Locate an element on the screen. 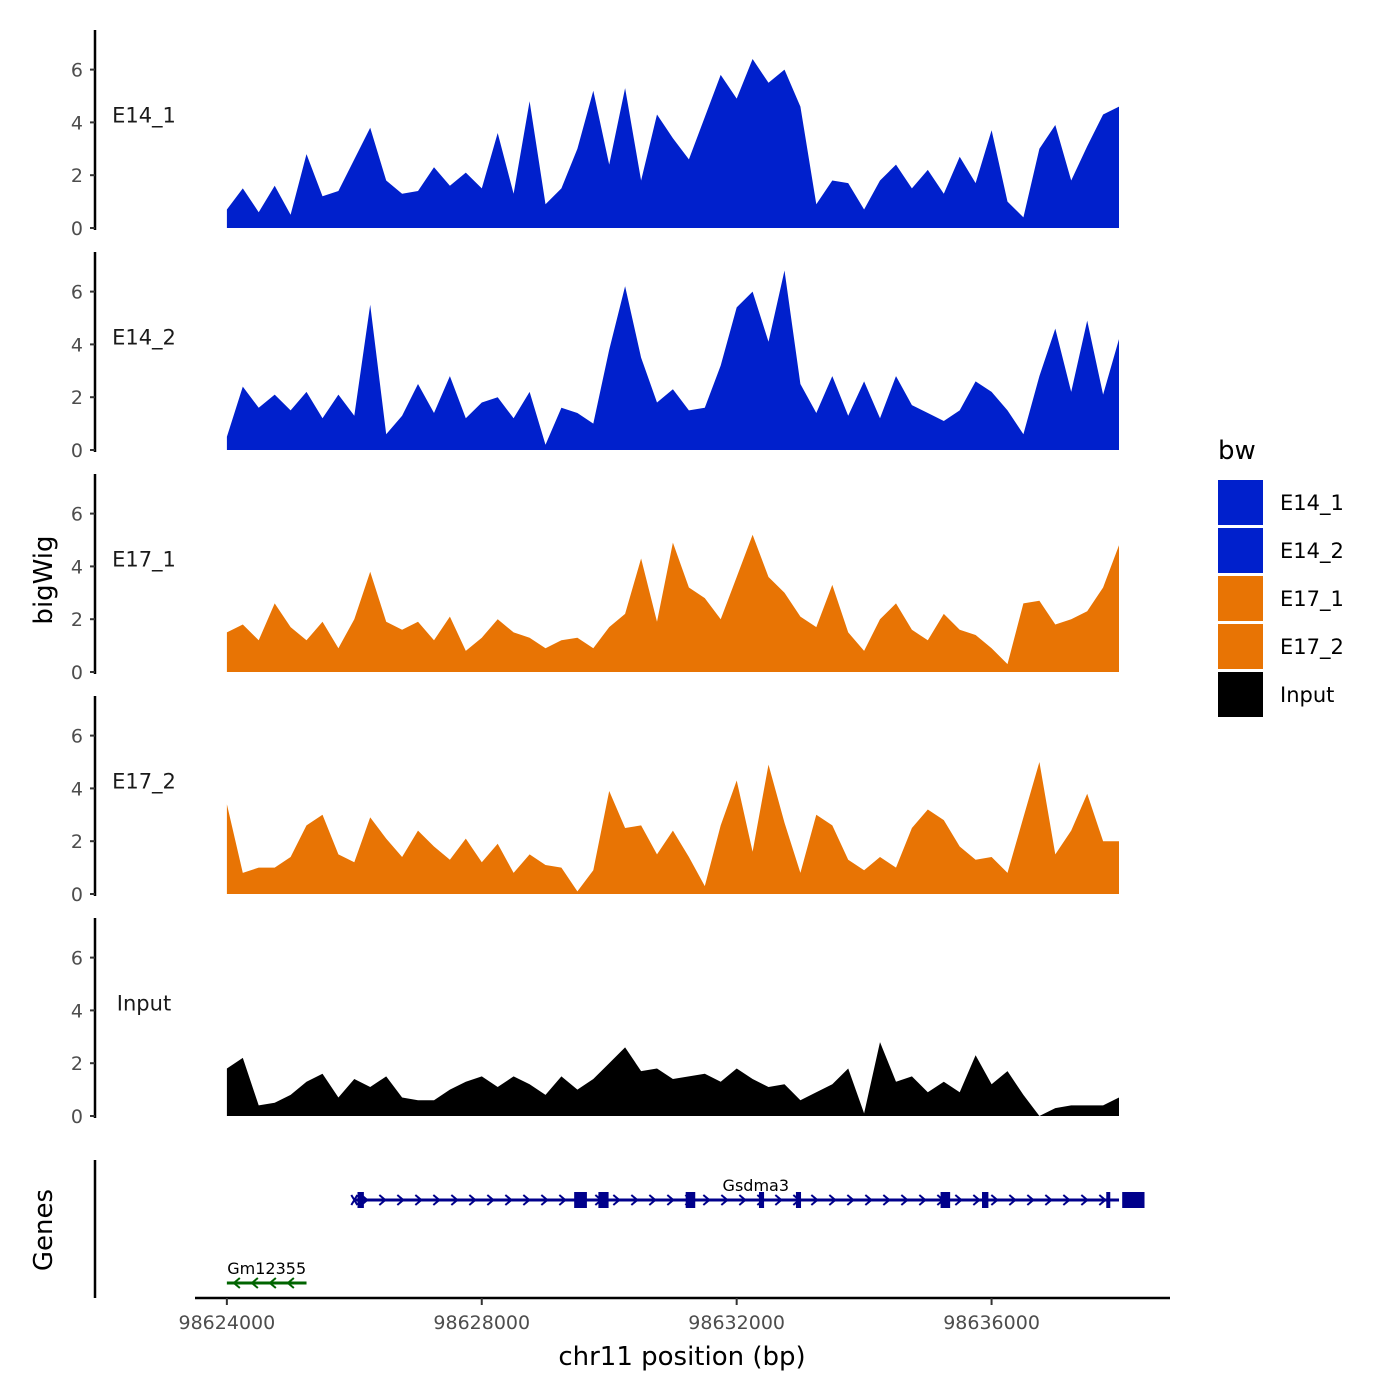  track-E17_2: 0 2 4 6 E17_2 is located at coordinates (595, 801).